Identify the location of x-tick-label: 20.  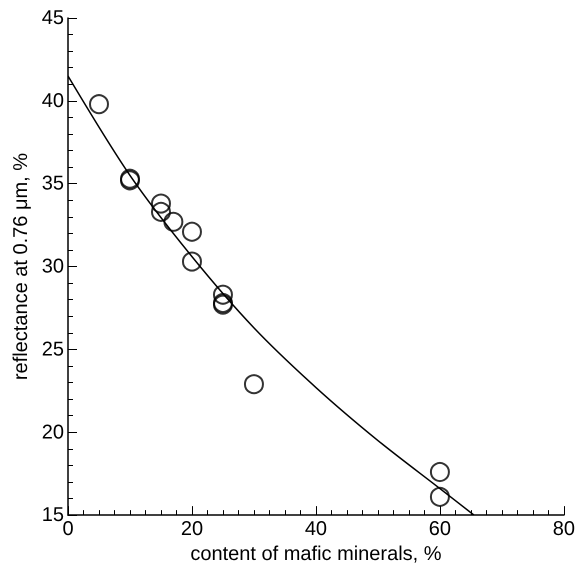
(192, 529).